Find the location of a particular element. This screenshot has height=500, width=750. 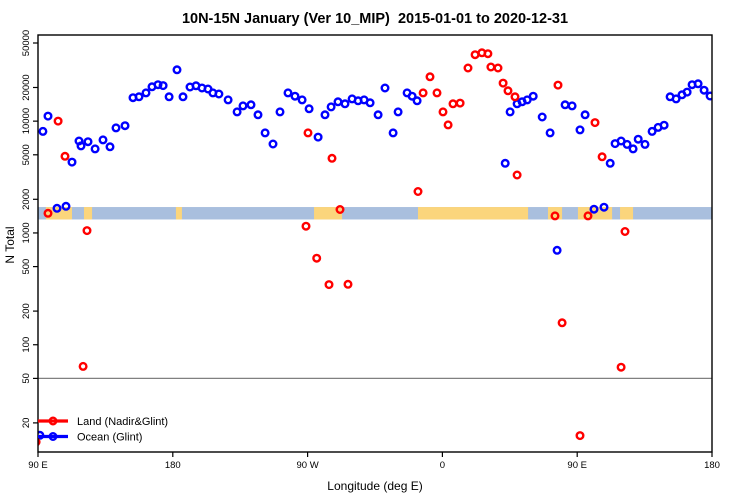

x-tick-label: 90 W is located at coordinates (308, 465).